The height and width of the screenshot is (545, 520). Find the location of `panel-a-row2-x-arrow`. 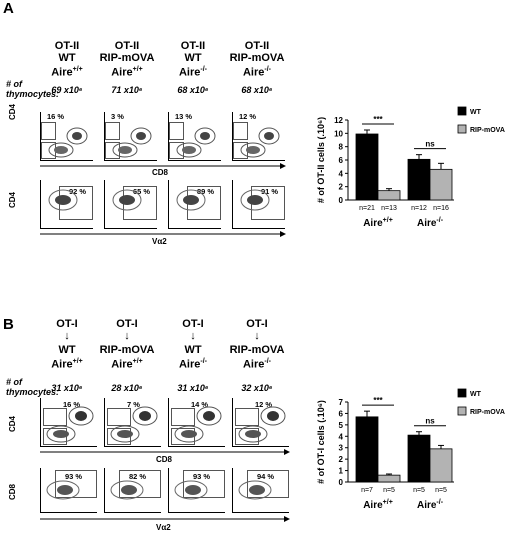

panel-a-row2-x-arrow is located at coordinates (163, 234).